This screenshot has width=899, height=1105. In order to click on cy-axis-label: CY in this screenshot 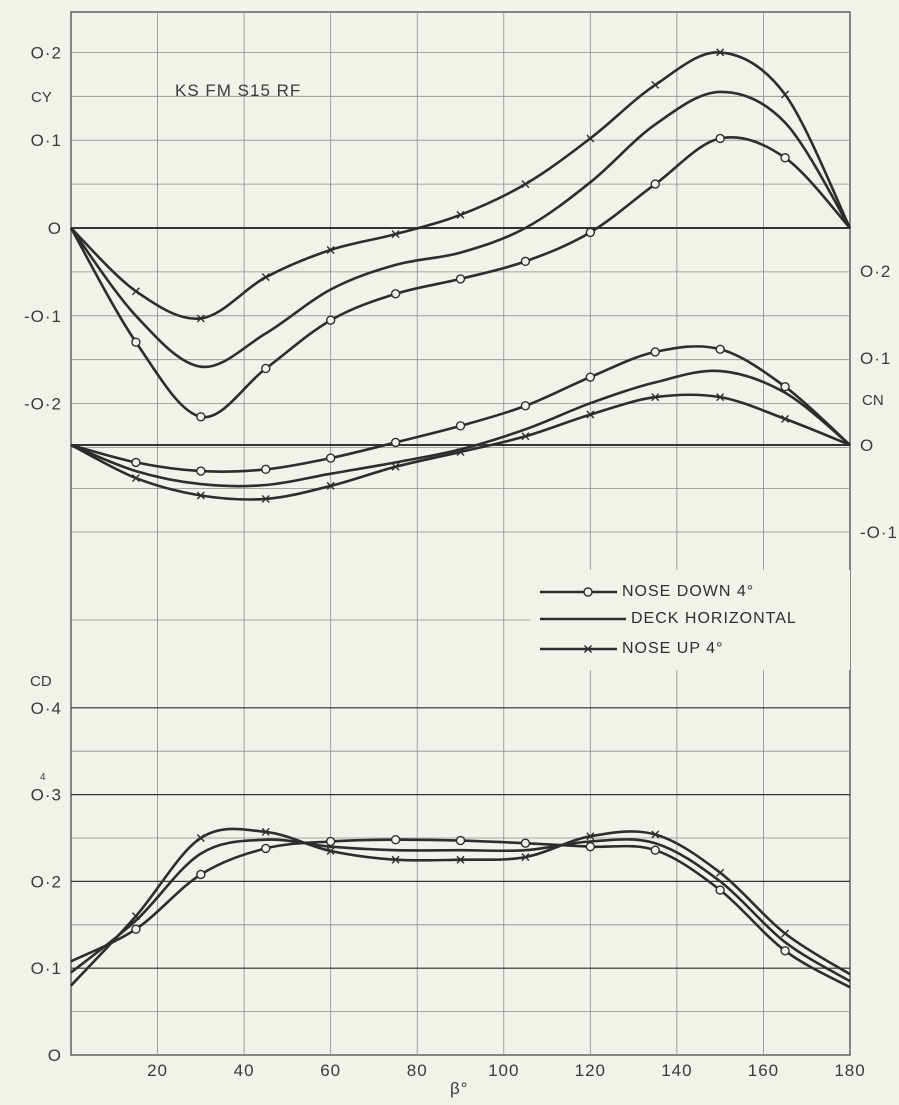, I will do `click(41, 97)`.